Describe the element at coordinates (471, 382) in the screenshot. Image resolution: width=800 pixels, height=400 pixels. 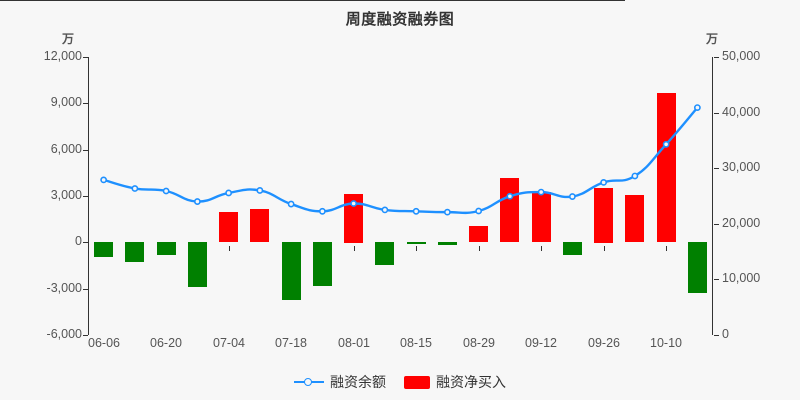
I see `legend-label: 融资净买入` at that location.